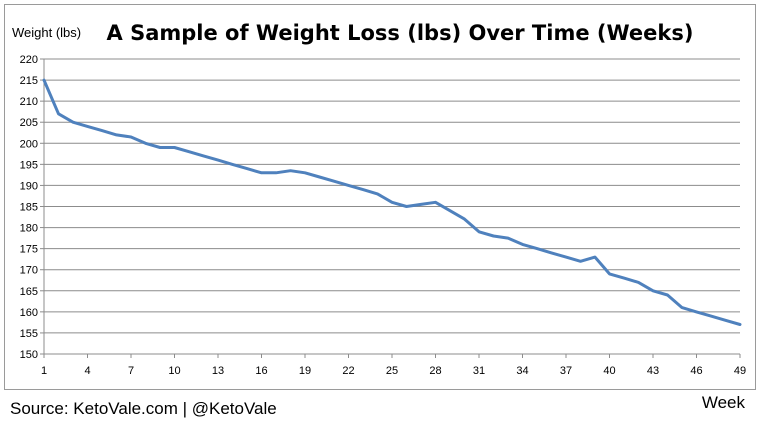 The width and height of the screenshot is (768, 429). I want to click on x-tick-13: 13, so click(218, 371).